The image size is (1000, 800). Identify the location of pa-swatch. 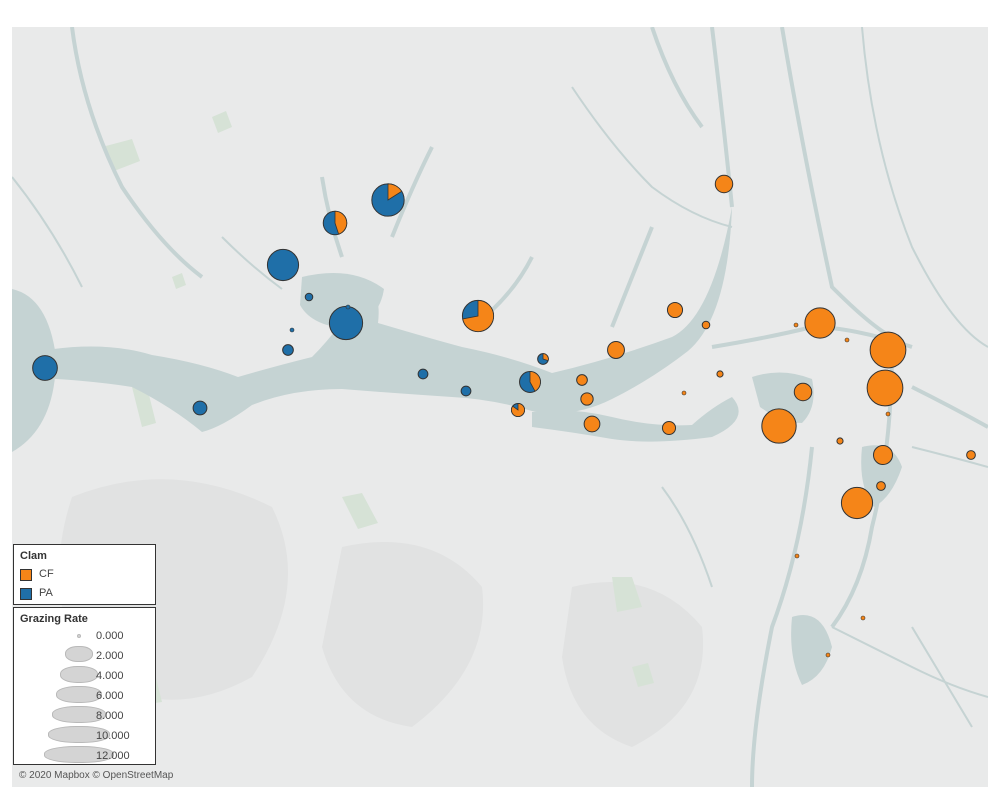
(26, 594).